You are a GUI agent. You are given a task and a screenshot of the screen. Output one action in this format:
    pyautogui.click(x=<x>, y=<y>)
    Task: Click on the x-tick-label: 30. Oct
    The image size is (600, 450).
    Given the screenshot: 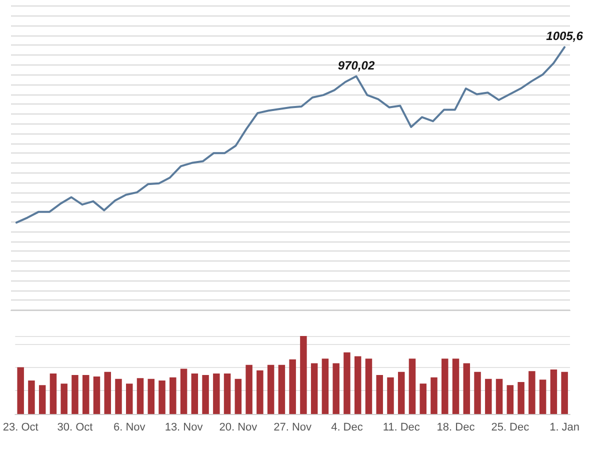 What is the action you would take?
    pyautogui.click(x=75, y=428)
    